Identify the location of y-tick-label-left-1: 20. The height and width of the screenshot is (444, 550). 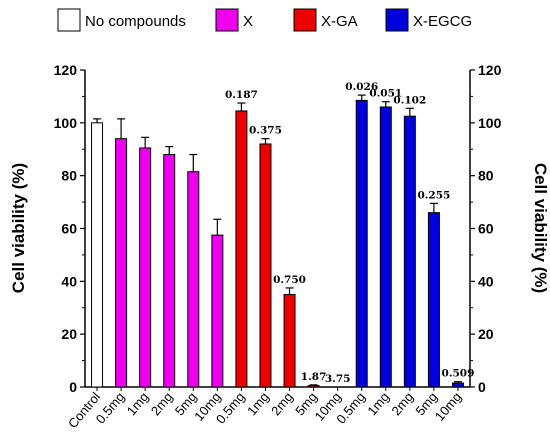
(69, 334).